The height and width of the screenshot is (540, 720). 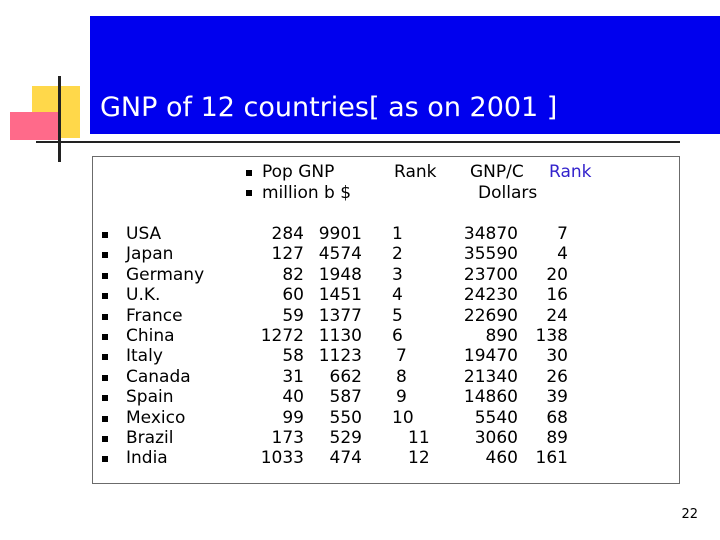 I want to click on header-rank: Rank, so click(x=415, y=172).